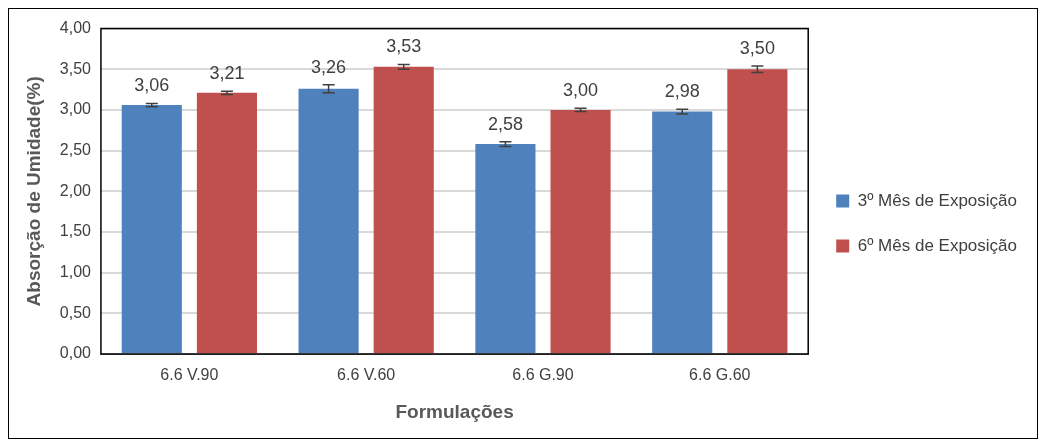  Describe the element at coordinates (543, 375) in the screenshot. I see `x-tick-label: 6.6 G.90` at that location.